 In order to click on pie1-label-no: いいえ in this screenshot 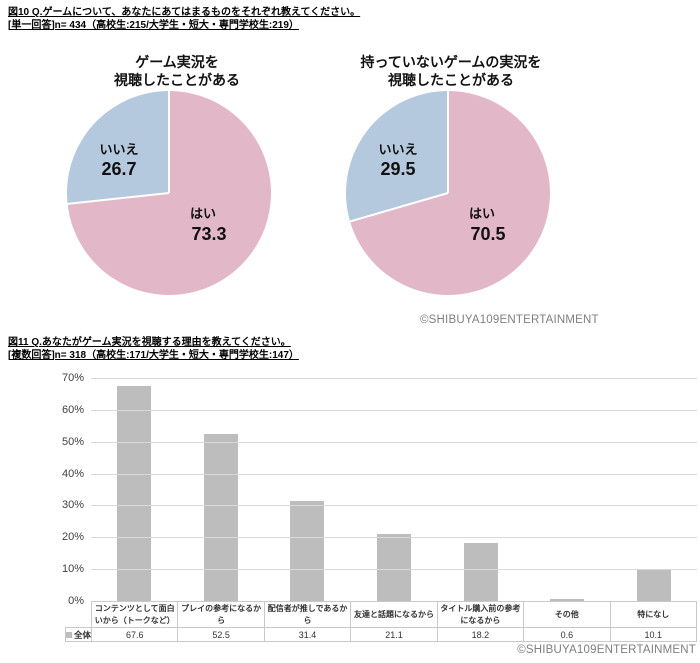, I will do `click(119, 149)`.